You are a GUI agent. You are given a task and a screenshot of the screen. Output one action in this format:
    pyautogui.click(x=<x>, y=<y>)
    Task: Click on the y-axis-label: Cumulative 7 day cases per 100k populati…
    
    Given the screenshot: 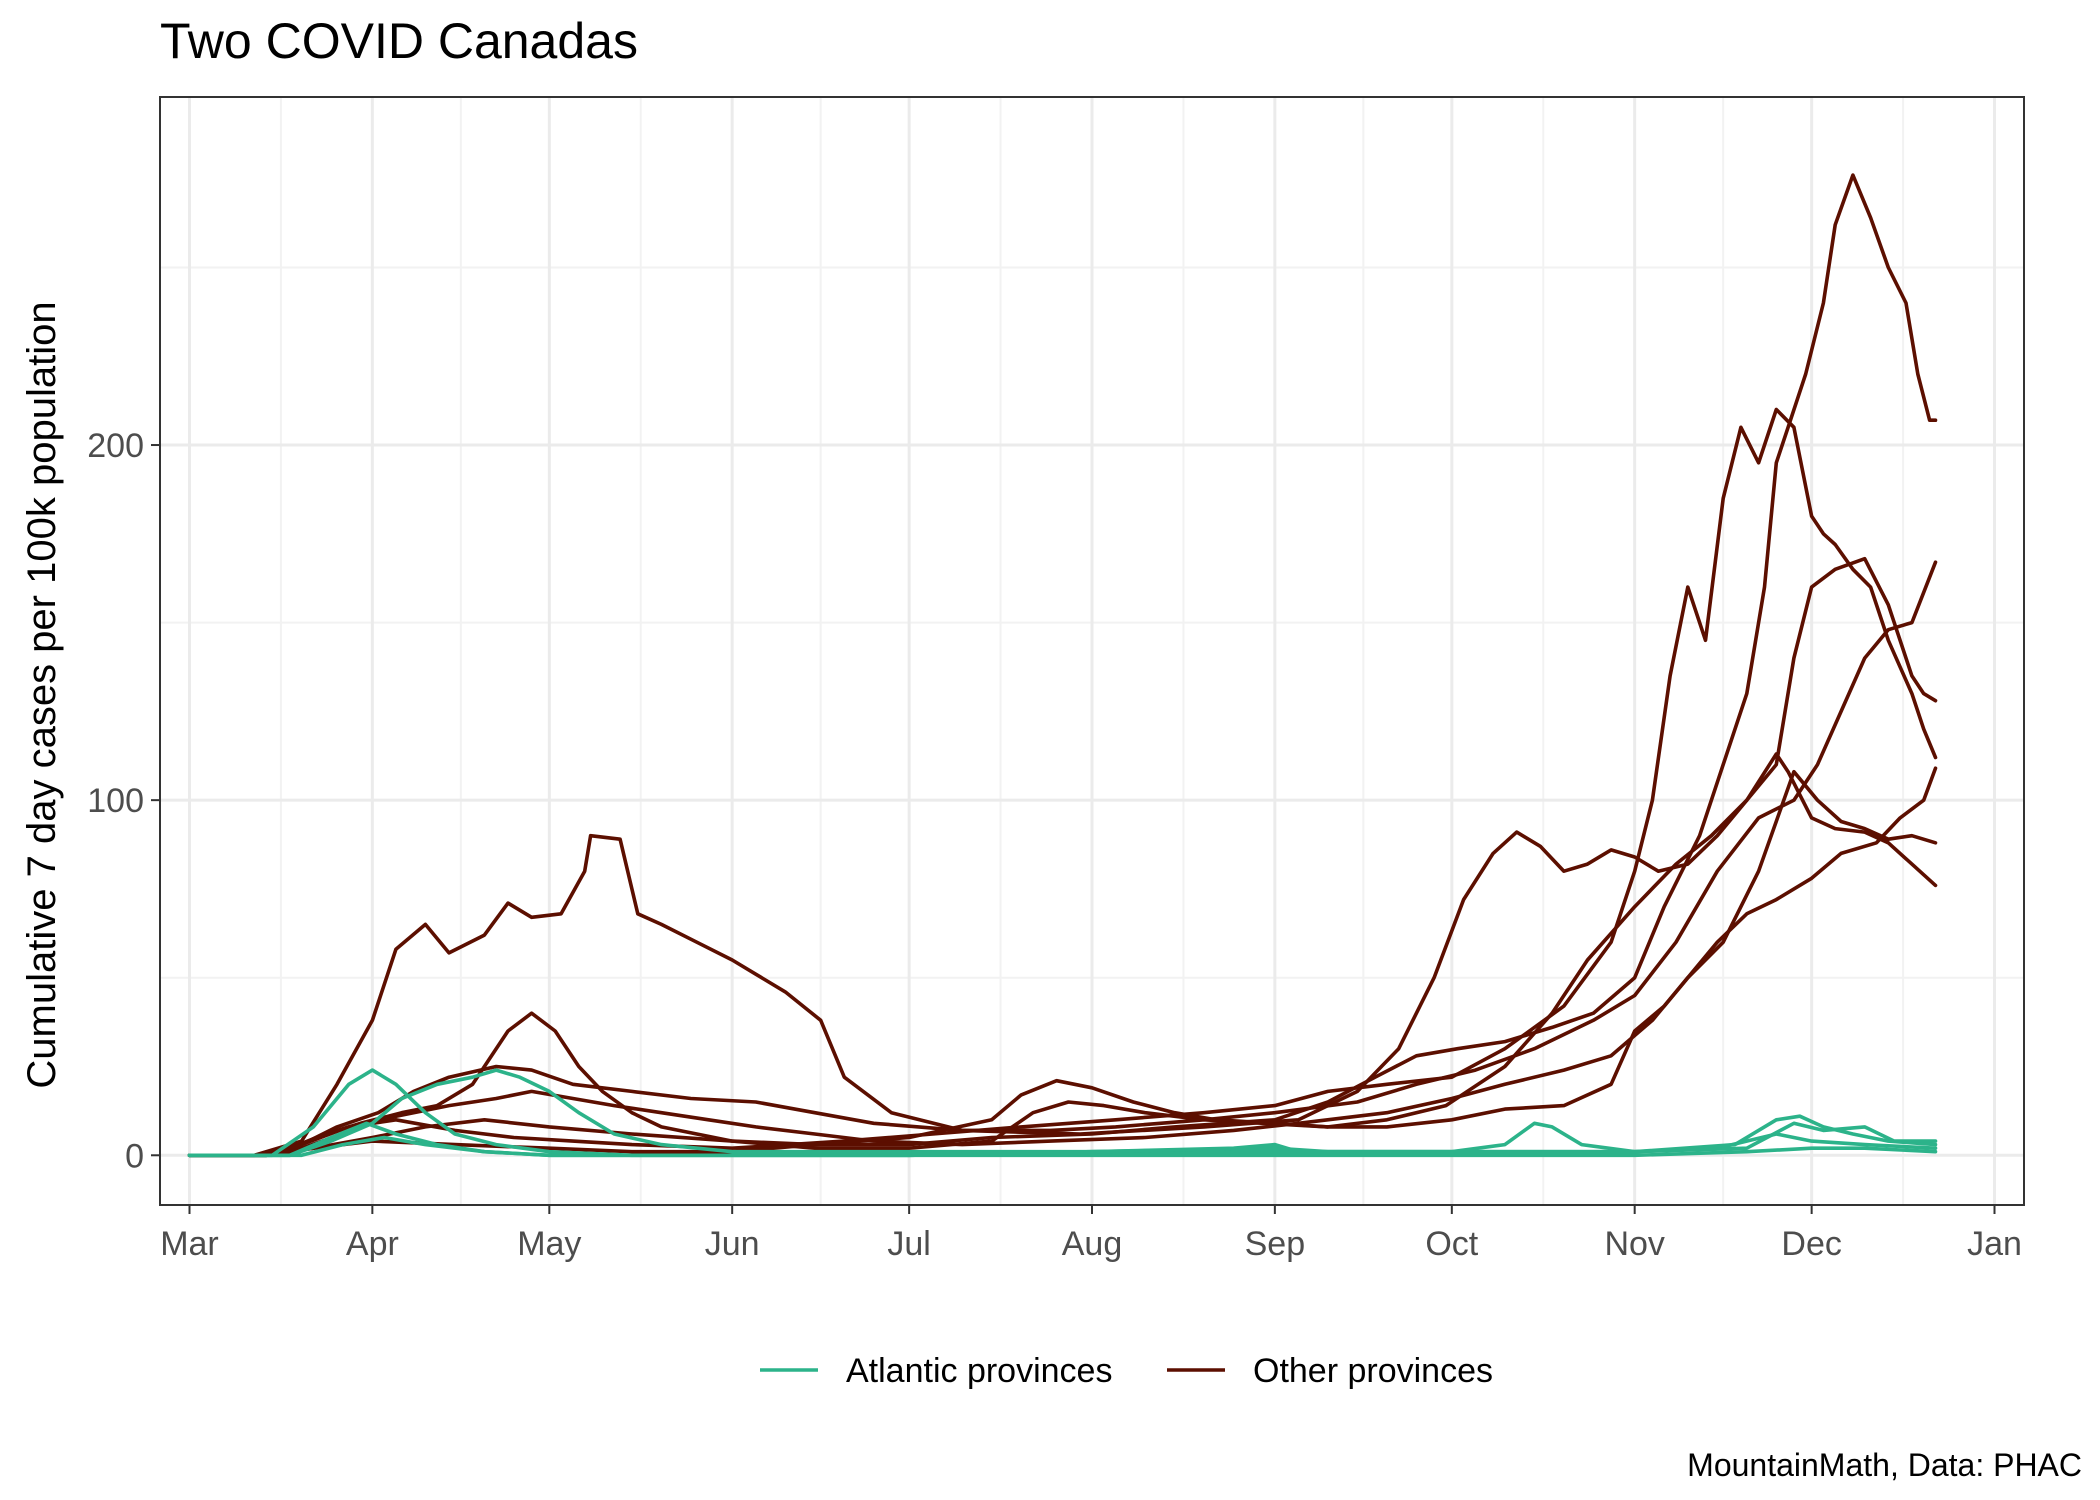 What is the action you would take?
    pyautogui.click(x=42, y=694)
    